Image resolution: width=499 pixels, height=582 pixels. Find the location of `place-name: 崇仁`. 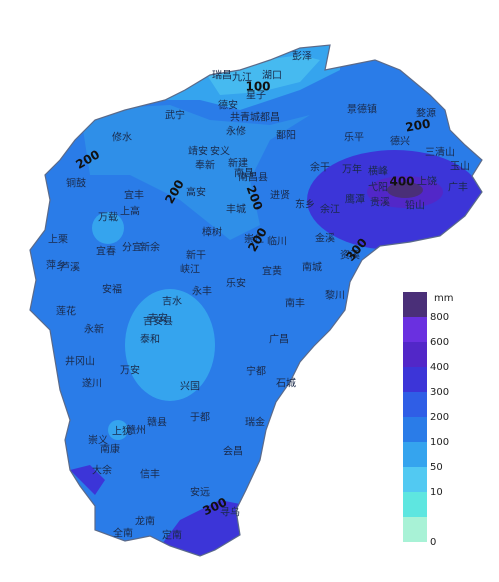

place-name: 崇仁 is located at coordinates (254, 240).